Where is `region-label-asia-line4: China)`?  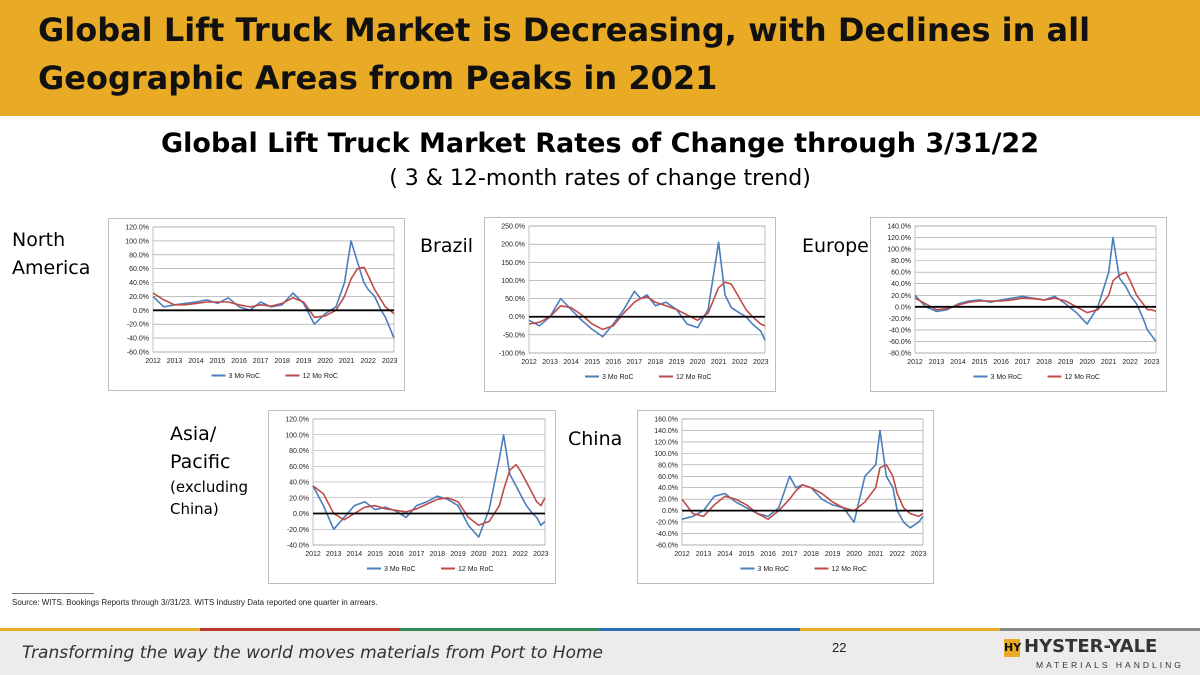
region-label-asia-line4: China) is located at coordinates (194, 509).